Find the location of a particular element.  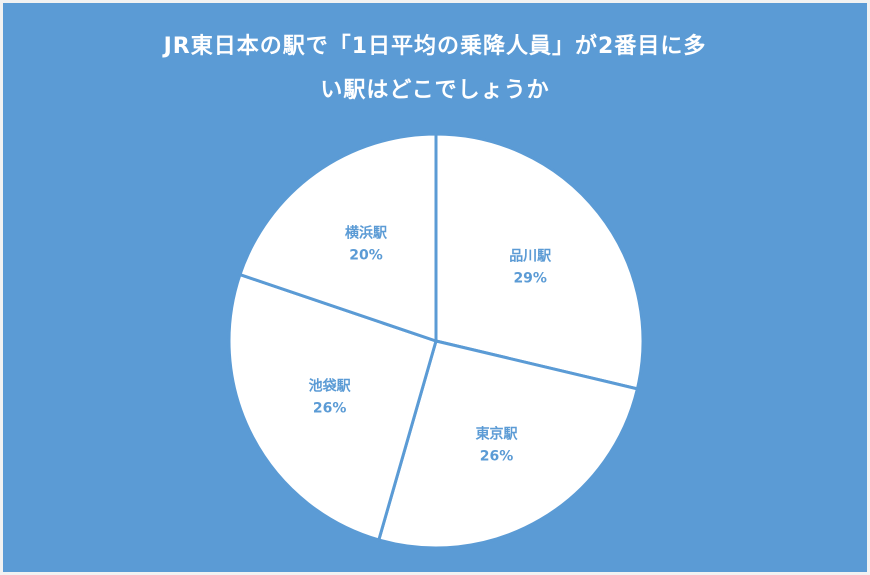

slice-percent-1: 29% is located at coordinates (530, 279).